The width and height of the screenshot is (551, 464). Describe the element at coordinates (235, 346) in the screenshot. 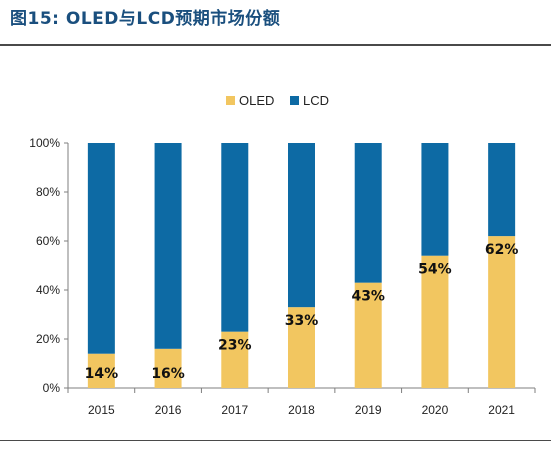

I see `data-label-oled-2017: 23%` at that location.